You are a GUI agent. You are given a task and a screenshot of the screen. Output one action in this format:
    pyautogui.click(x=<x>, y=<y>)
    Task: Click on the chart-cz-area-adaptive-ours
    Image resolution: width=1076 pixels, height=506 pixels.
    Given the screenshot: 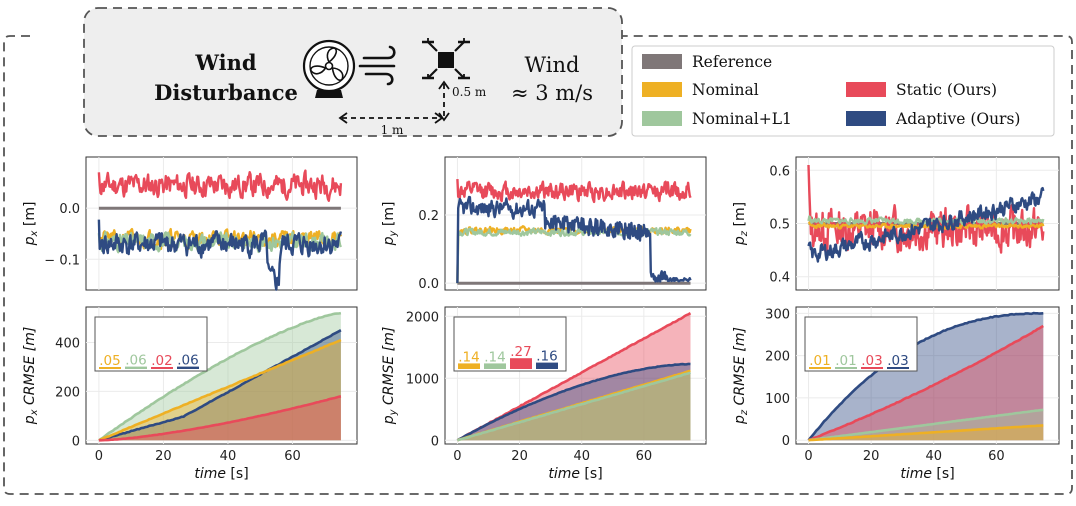 What is the action you would take?
    pyautogui.click(x=926, y=377)
    